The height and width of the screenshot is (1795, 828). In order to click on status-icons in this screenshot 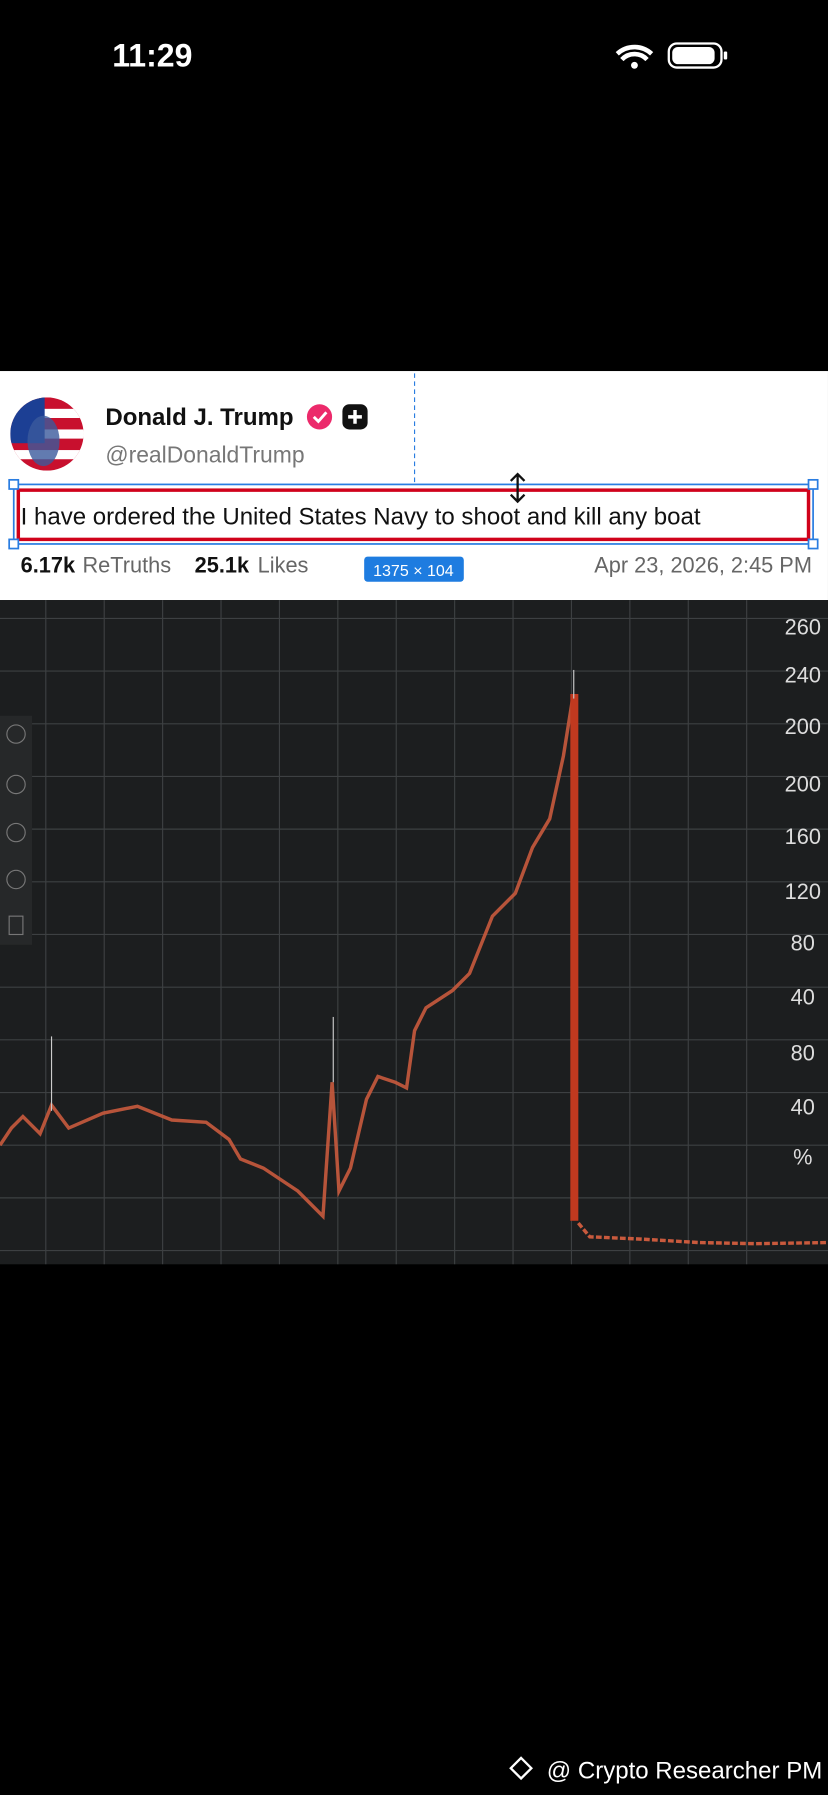, I will do `click(671, 55)`.